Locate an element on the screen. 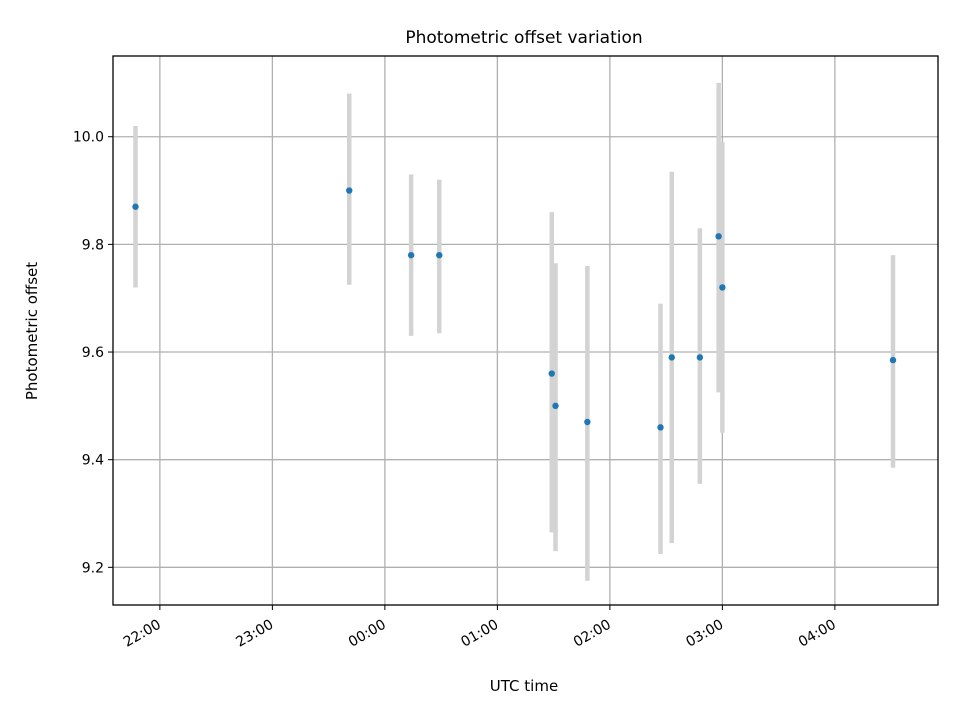 The width and height of the screenshot is (960, 720). y-tick-label: 9.8 is located at coordinates (93, 245).